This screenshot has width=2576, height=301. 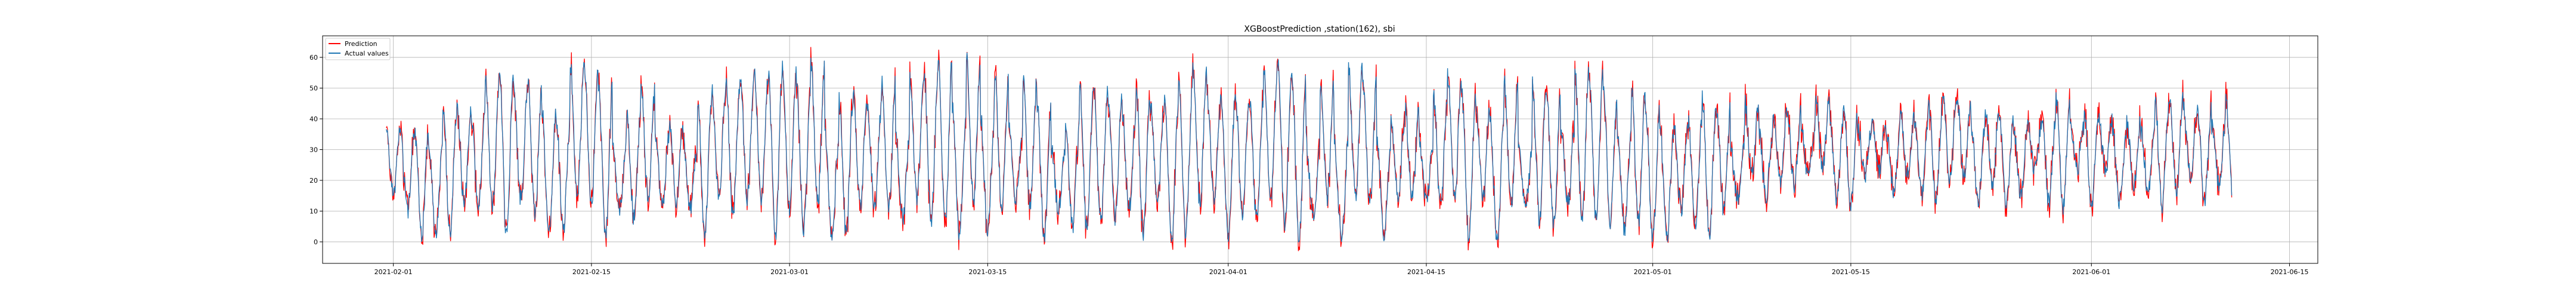 I want to click on y-tick-label: 10, so click(x=313, y=211).